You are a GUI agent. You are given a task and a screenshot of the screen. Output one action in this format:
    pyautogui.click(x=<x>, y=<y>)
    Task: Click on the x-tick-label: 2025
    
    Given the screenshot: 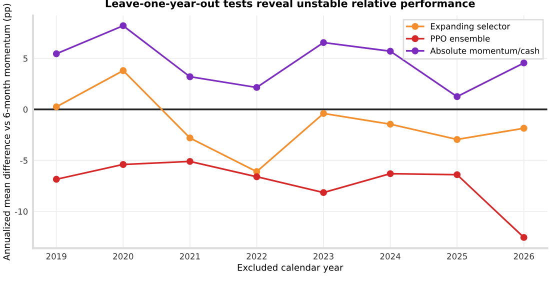 What is the action you would take?
    pyautogui.click(x=457, y=256)
    